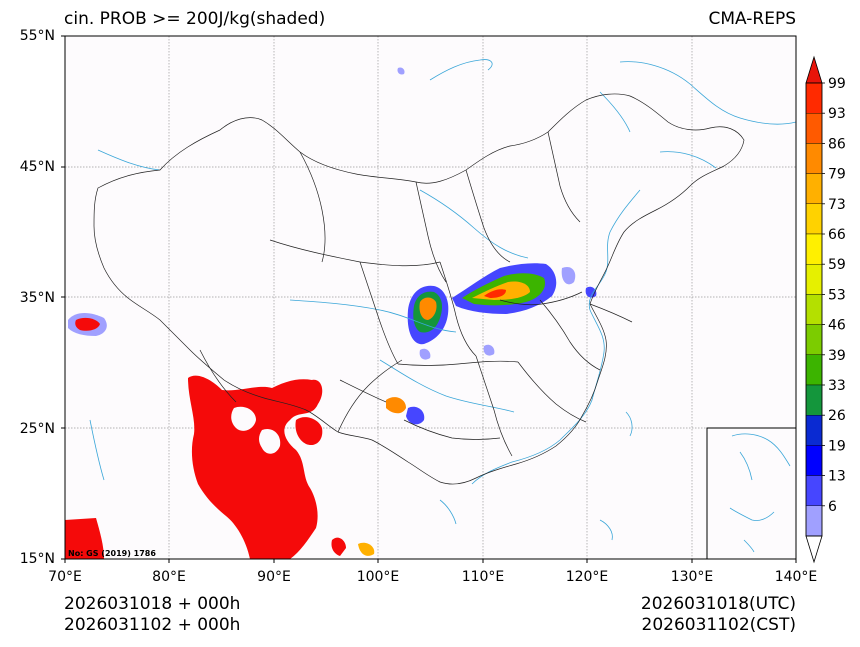  Describe the element at coordinates (428, 308) in the screenshot. I see `shade-blob-central-core` at that location.